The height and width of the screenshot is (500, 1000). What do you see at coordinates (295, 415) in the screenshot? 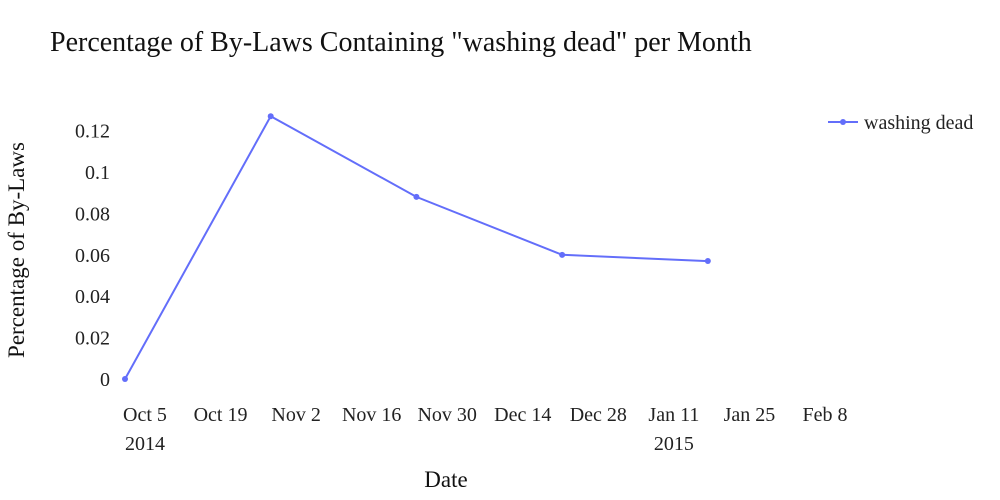
I see `x-tick-label-2: Nov 2` at bounding box center [295, 415].